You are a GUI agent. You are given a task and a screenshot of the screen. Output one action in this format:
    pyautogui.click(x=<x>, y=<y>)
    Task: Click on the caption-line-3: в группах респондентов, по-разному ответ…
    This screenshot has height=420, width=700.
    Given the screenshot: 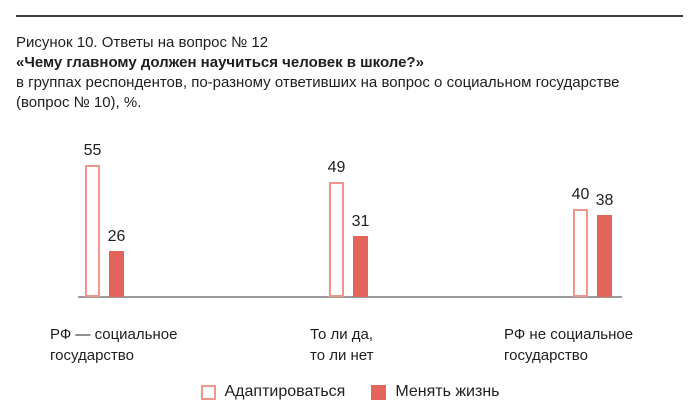 What is the action you would take?
    pyautogui.click(x=318, y=82)
    